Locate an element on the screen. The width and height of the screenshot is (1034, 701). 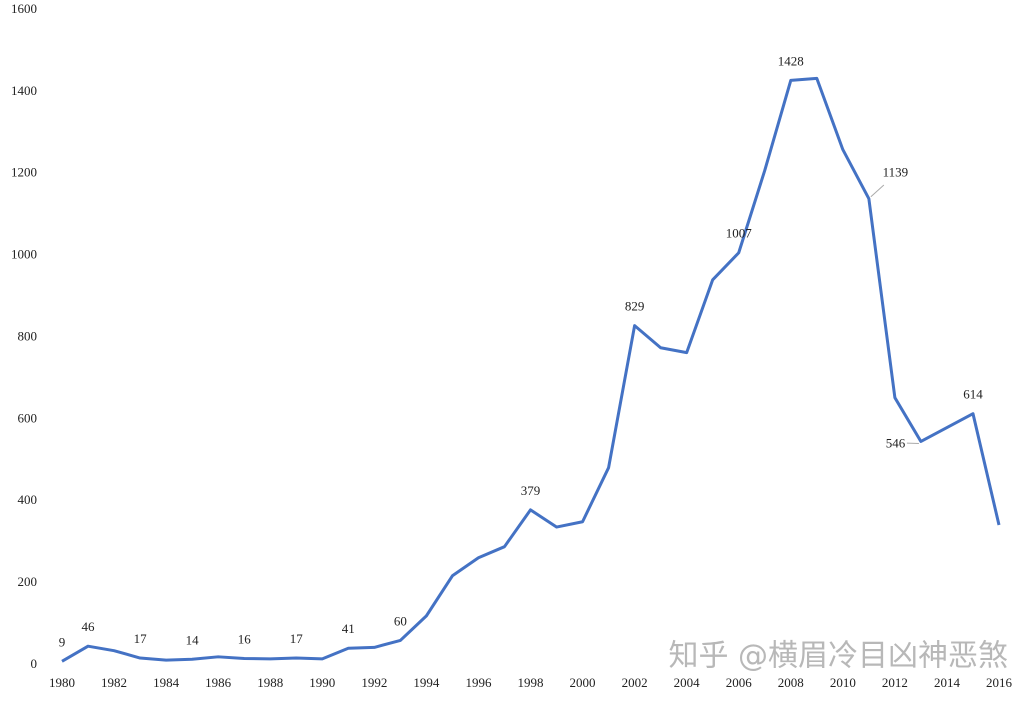
y-tick-label: 400 is located at coordinates (28, 499).